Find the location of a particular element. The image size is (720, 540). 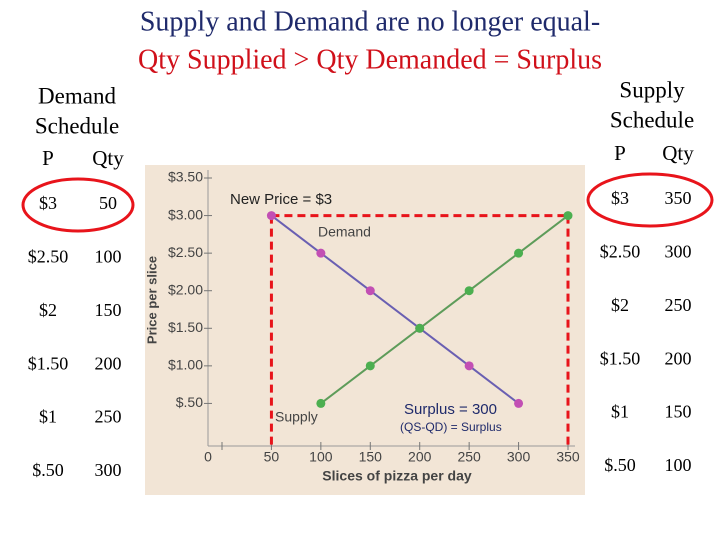

series-label: Supply is located at coordinates (296, 417).